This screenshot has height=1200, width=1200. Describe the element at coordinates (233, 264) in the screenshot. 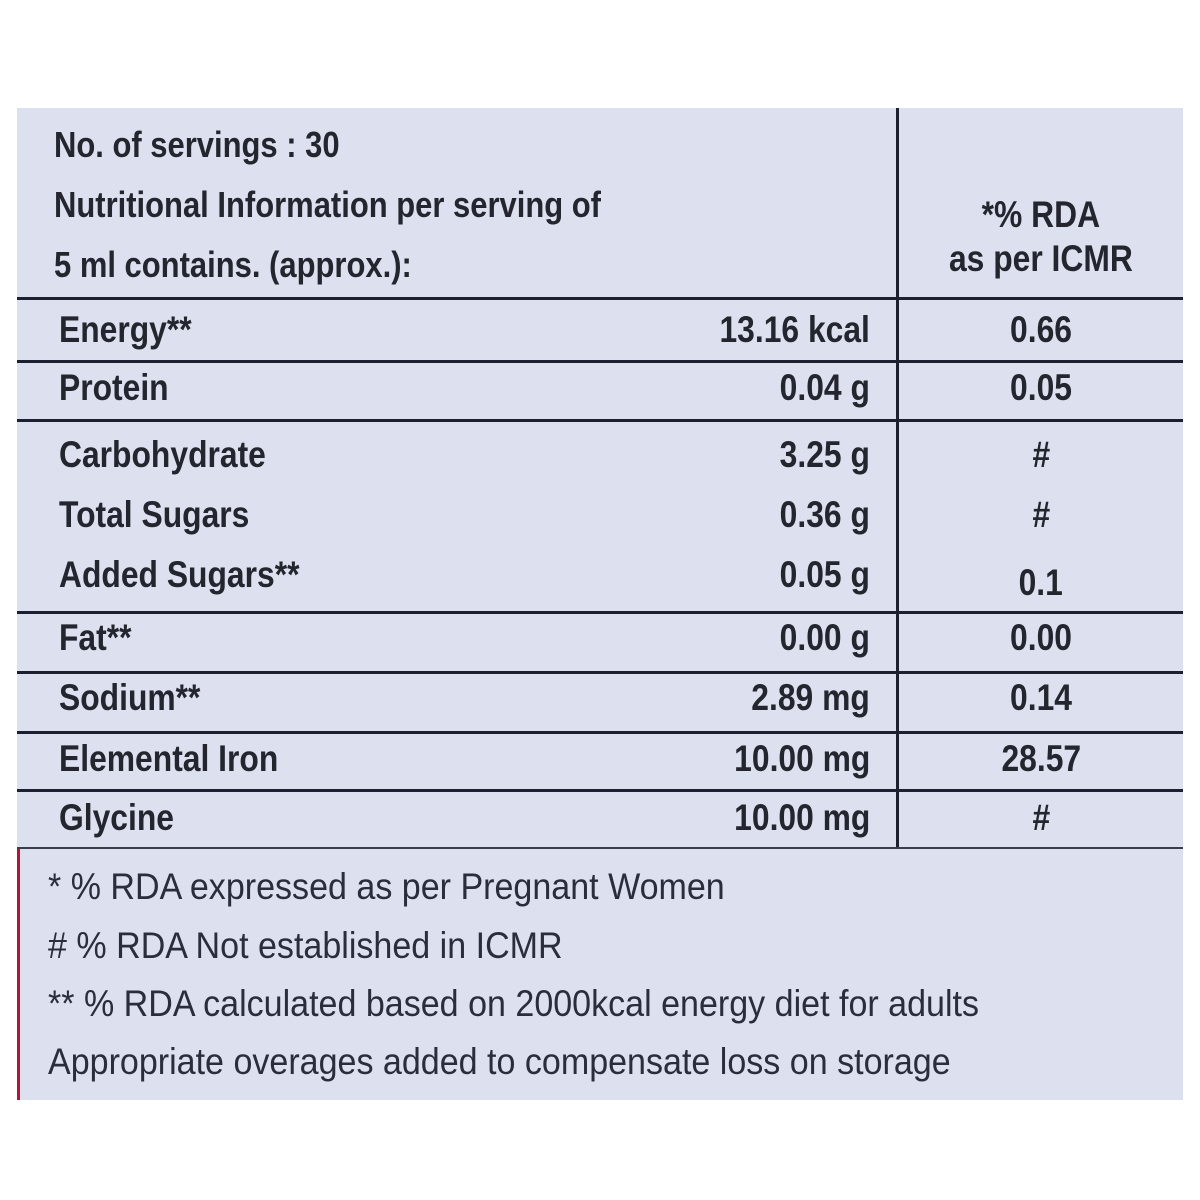

I see `info-heading-line-2: 5 ml contains. (approx.):` at that location.